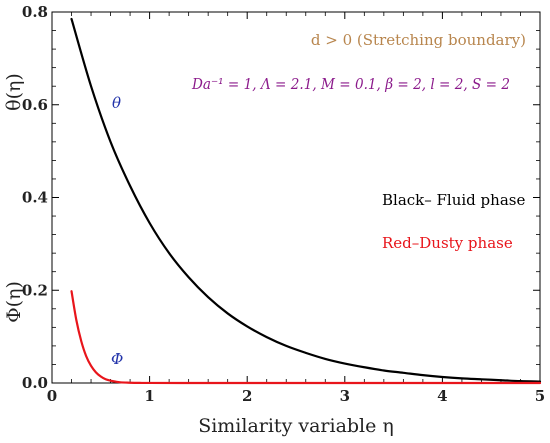  What do you see at coordinates (116, 103) in the screenshot?
I see `theta-curve-label: θ` at bounding box center [116, 103].